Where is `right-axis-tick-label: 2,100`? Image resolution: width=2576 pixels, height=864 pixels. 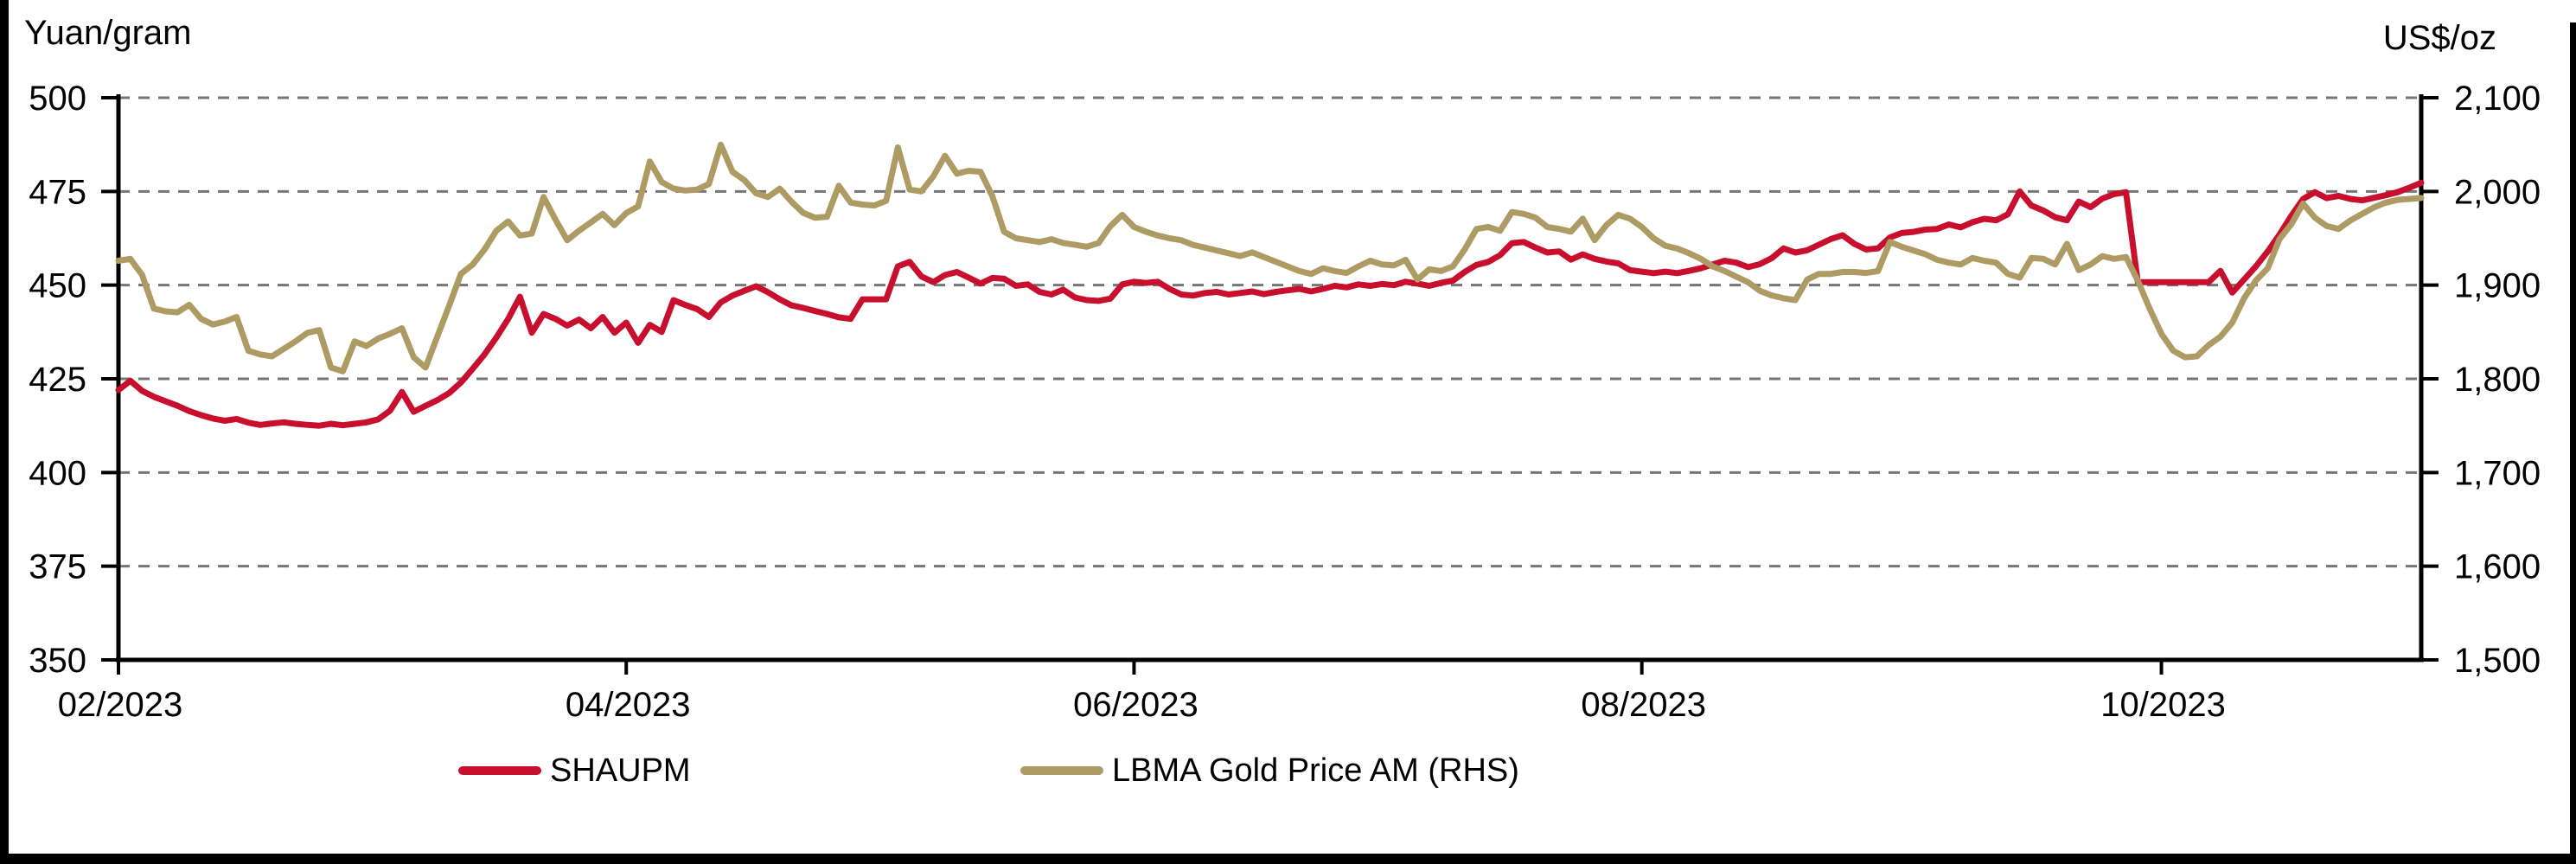
right-axis-tick-label: 2,100 is located at coordinates (2497, 99).